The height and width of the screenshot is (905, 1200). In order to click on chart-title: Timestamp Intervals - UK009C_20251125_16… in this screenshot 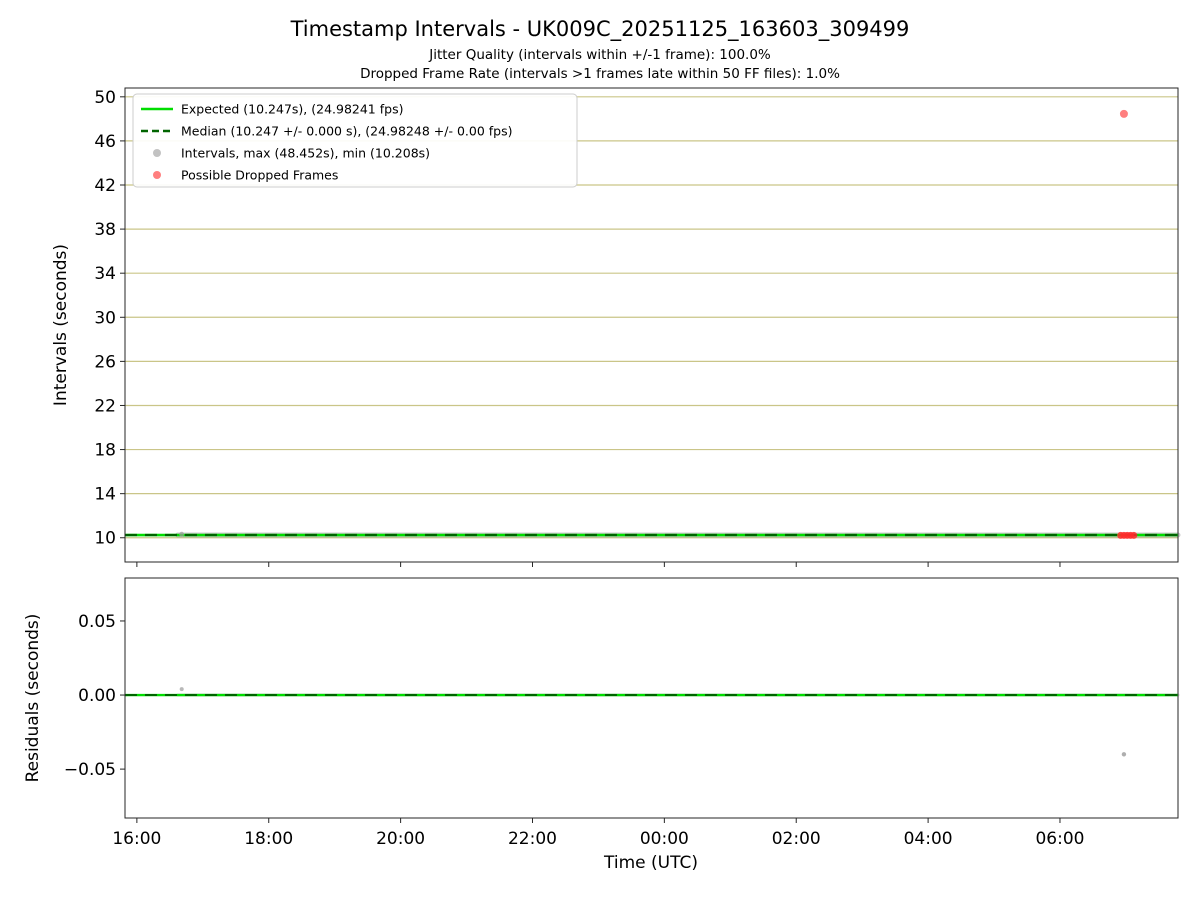, I will do `click(600, 29)`.